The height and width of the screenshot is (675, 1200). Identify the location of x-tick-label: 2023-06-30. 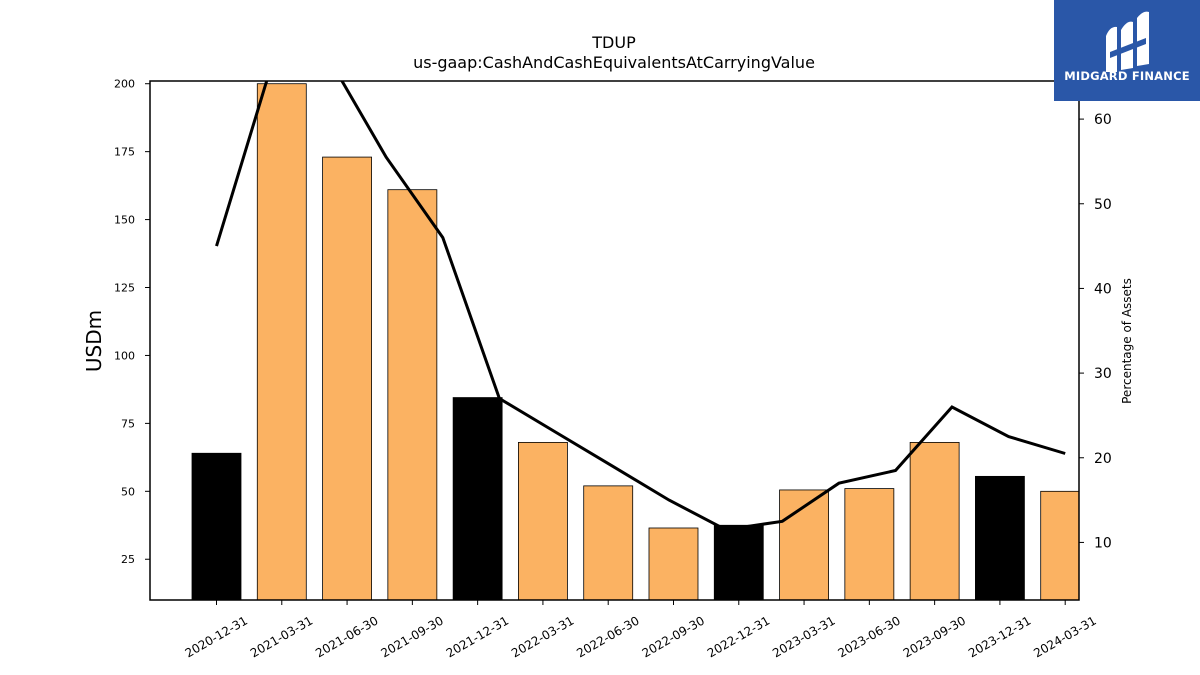
(868, 636).